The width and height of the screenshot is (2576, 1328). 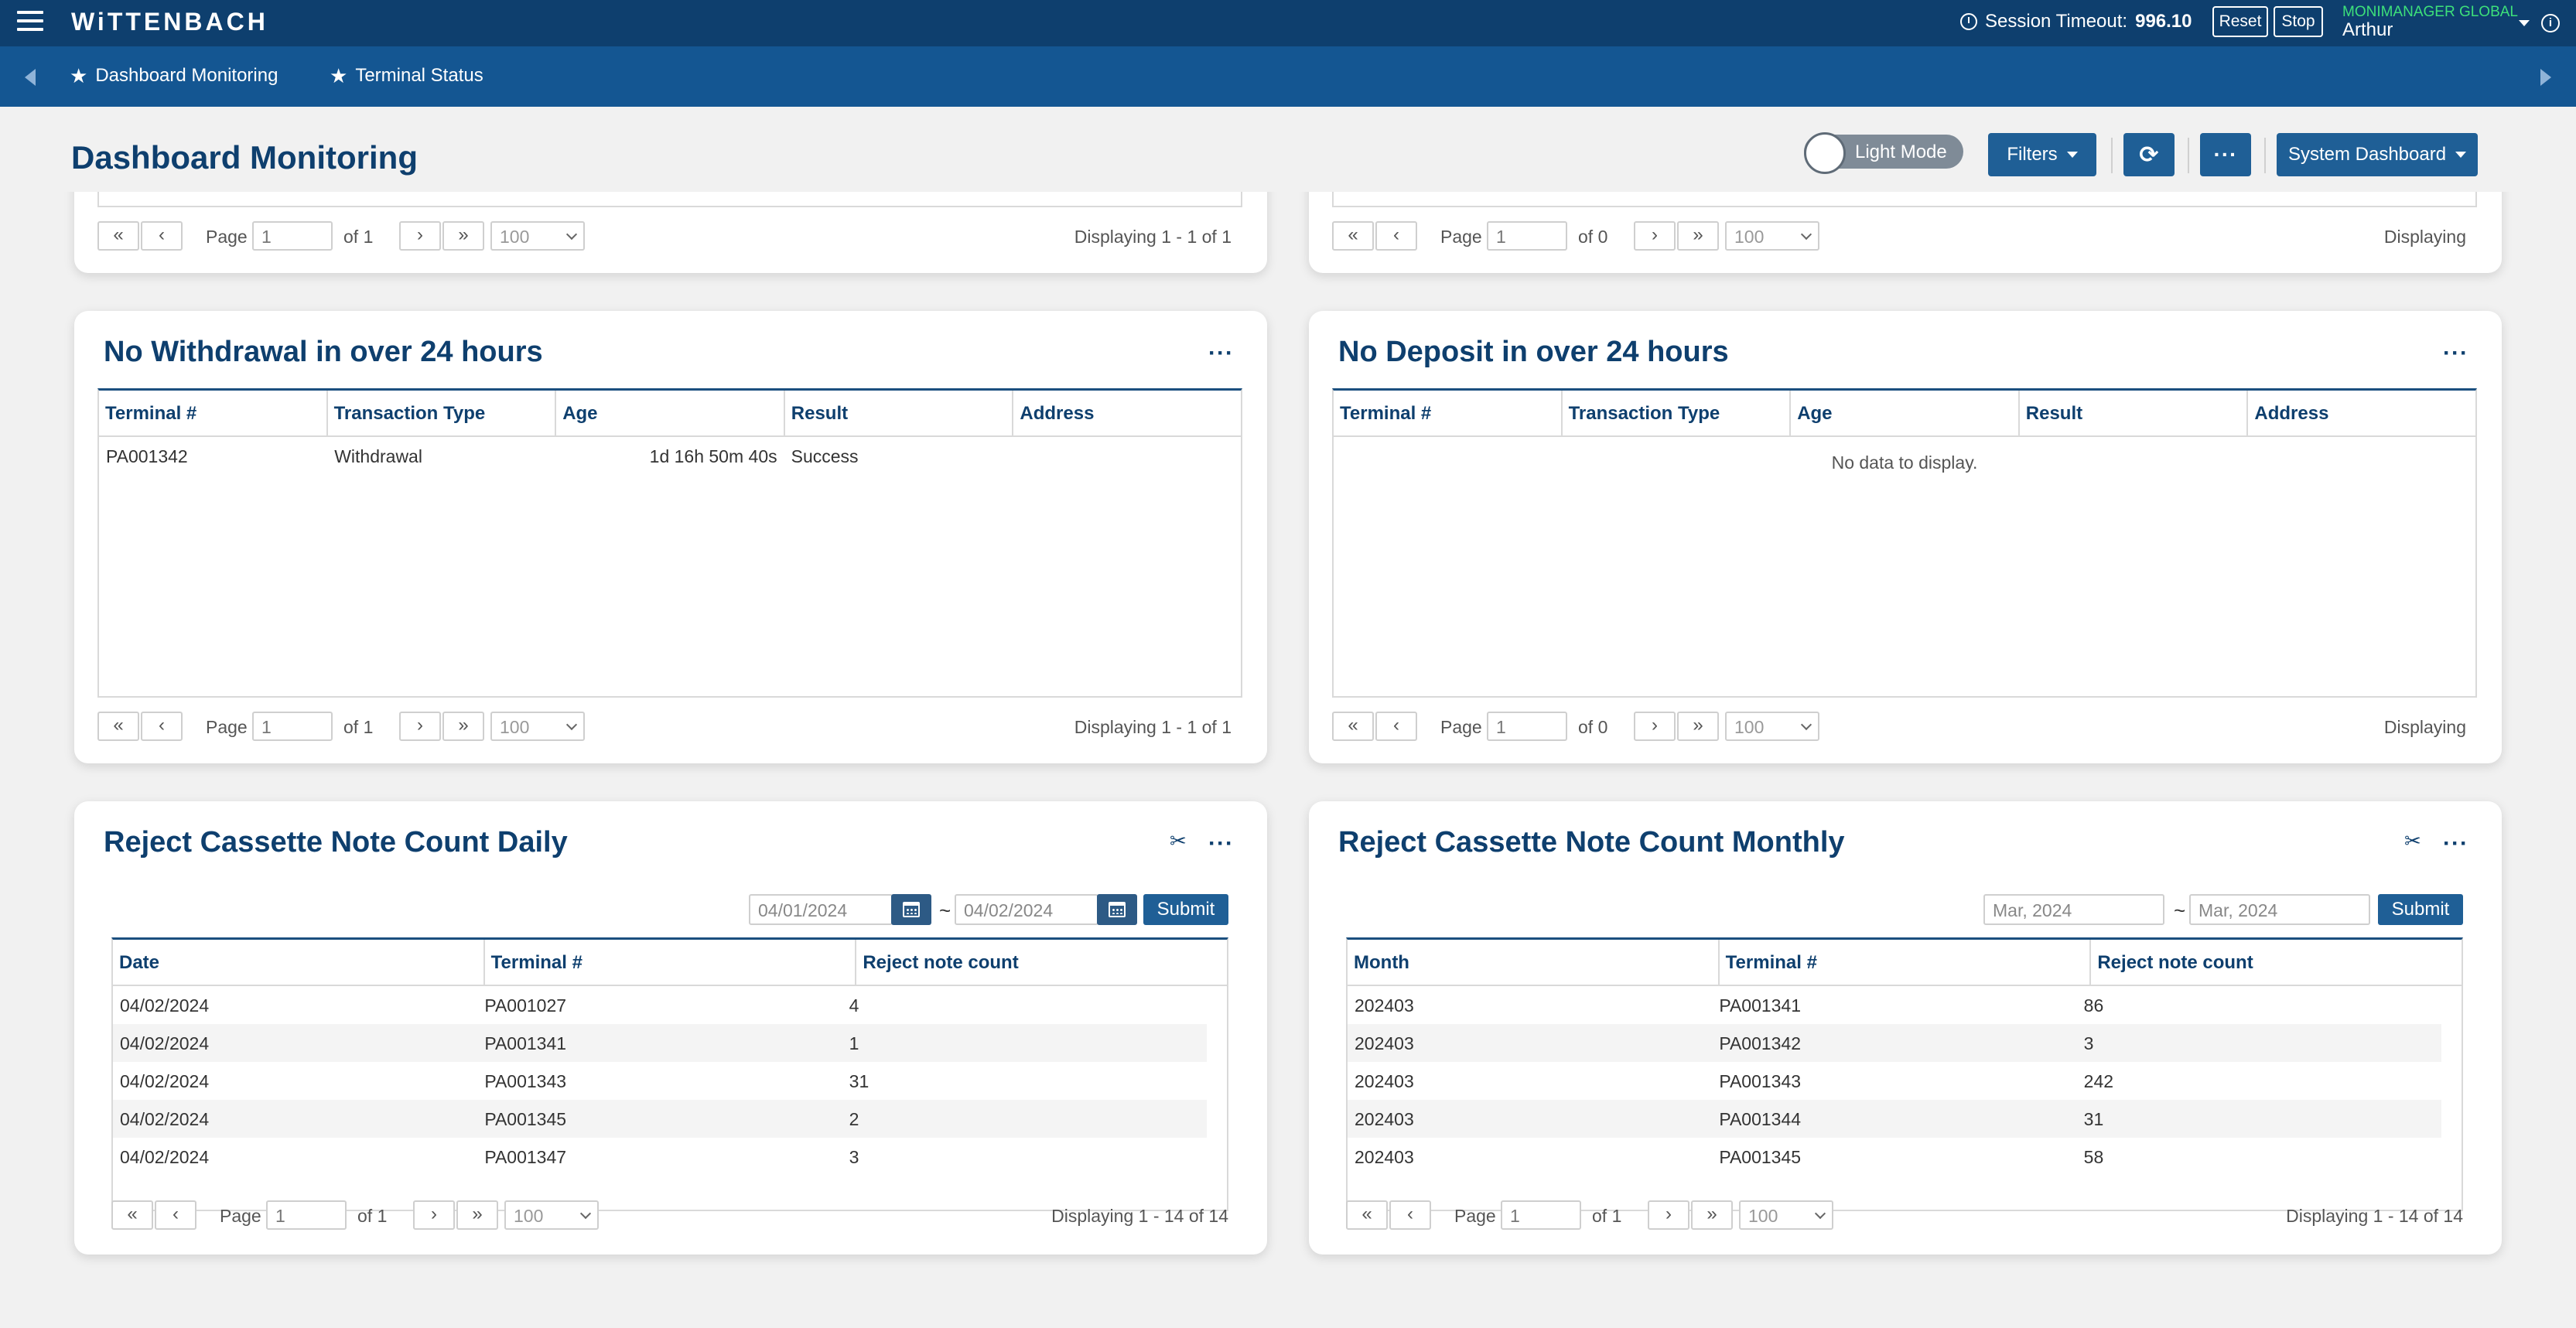 What do you see at coordinates (1534, 962) in the screenshot?
I see `column-header: Month` at bounding box center [1534, 962].